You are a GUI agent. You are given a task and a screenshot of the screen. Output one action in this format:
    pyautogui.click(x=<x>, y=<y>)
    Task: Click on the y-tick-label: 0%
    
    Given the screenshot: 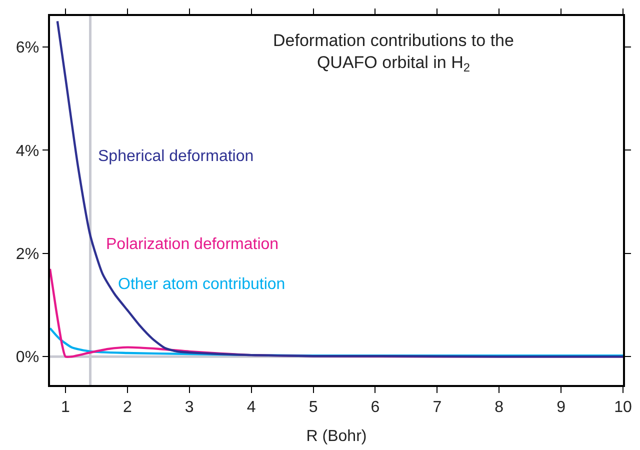 What is the action you would take?
    pyautogui.click(x=28, y=357)
    